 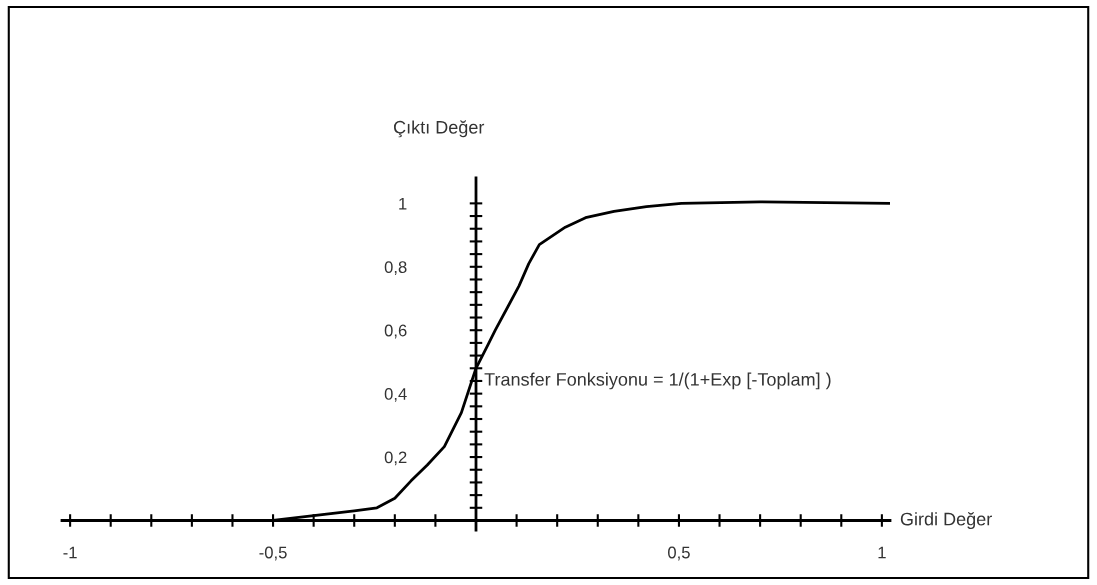 I want to click on y-axis-title: Çıktı Değer, so click(x=439, y=129).